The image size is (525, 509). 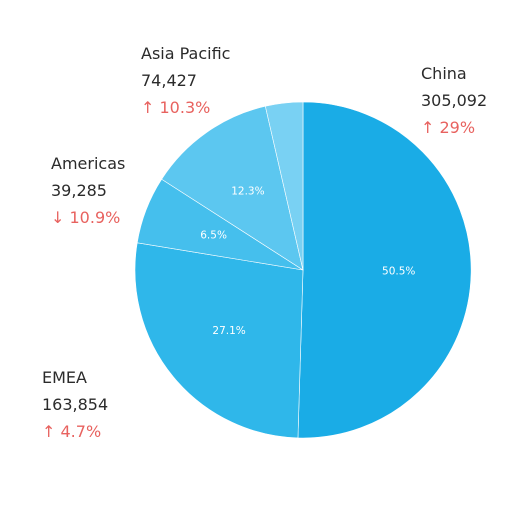 I want to click on callout-china-value: 305,092, so click(x=454, y=100).